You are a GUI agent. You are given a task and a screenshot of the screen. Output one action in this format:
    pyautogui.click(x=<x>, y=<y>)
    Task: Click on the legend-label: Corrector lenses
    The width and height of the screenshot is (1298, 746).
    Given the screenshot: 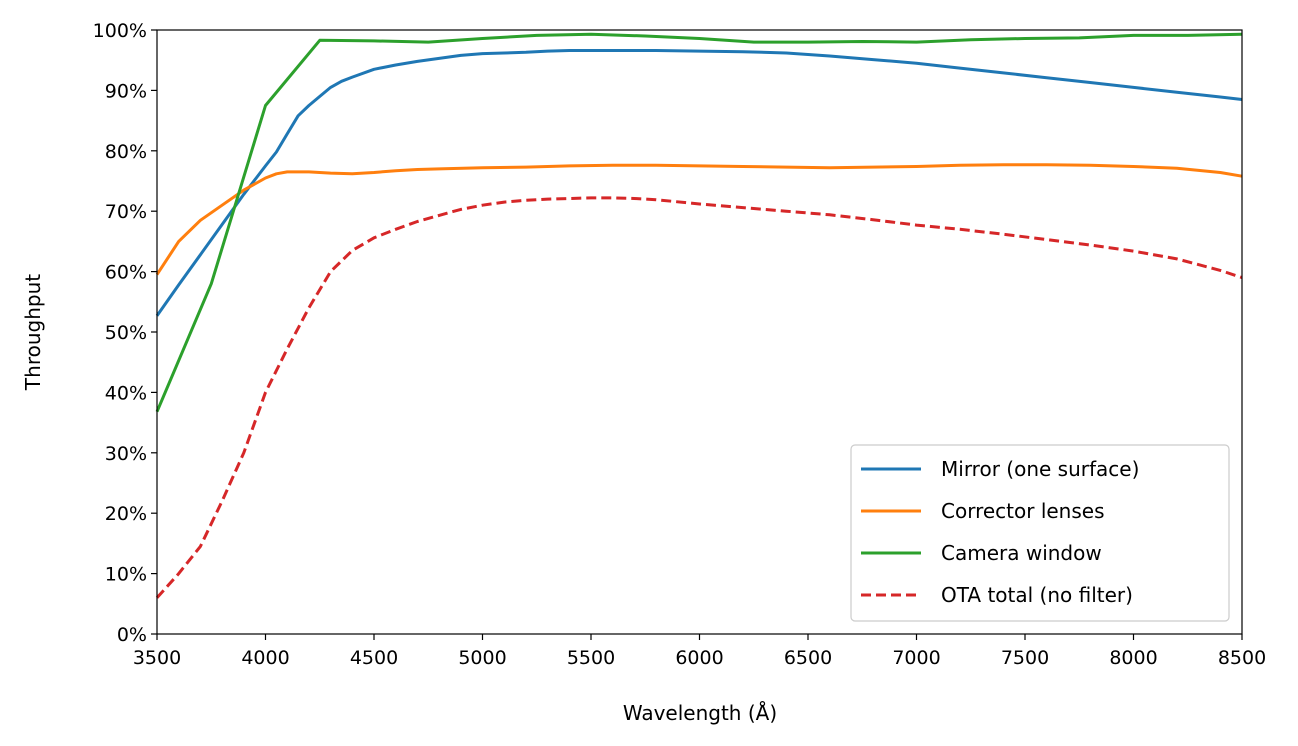 What is the action you would take?
    pyautogui.click(x=1023, y=511)
    